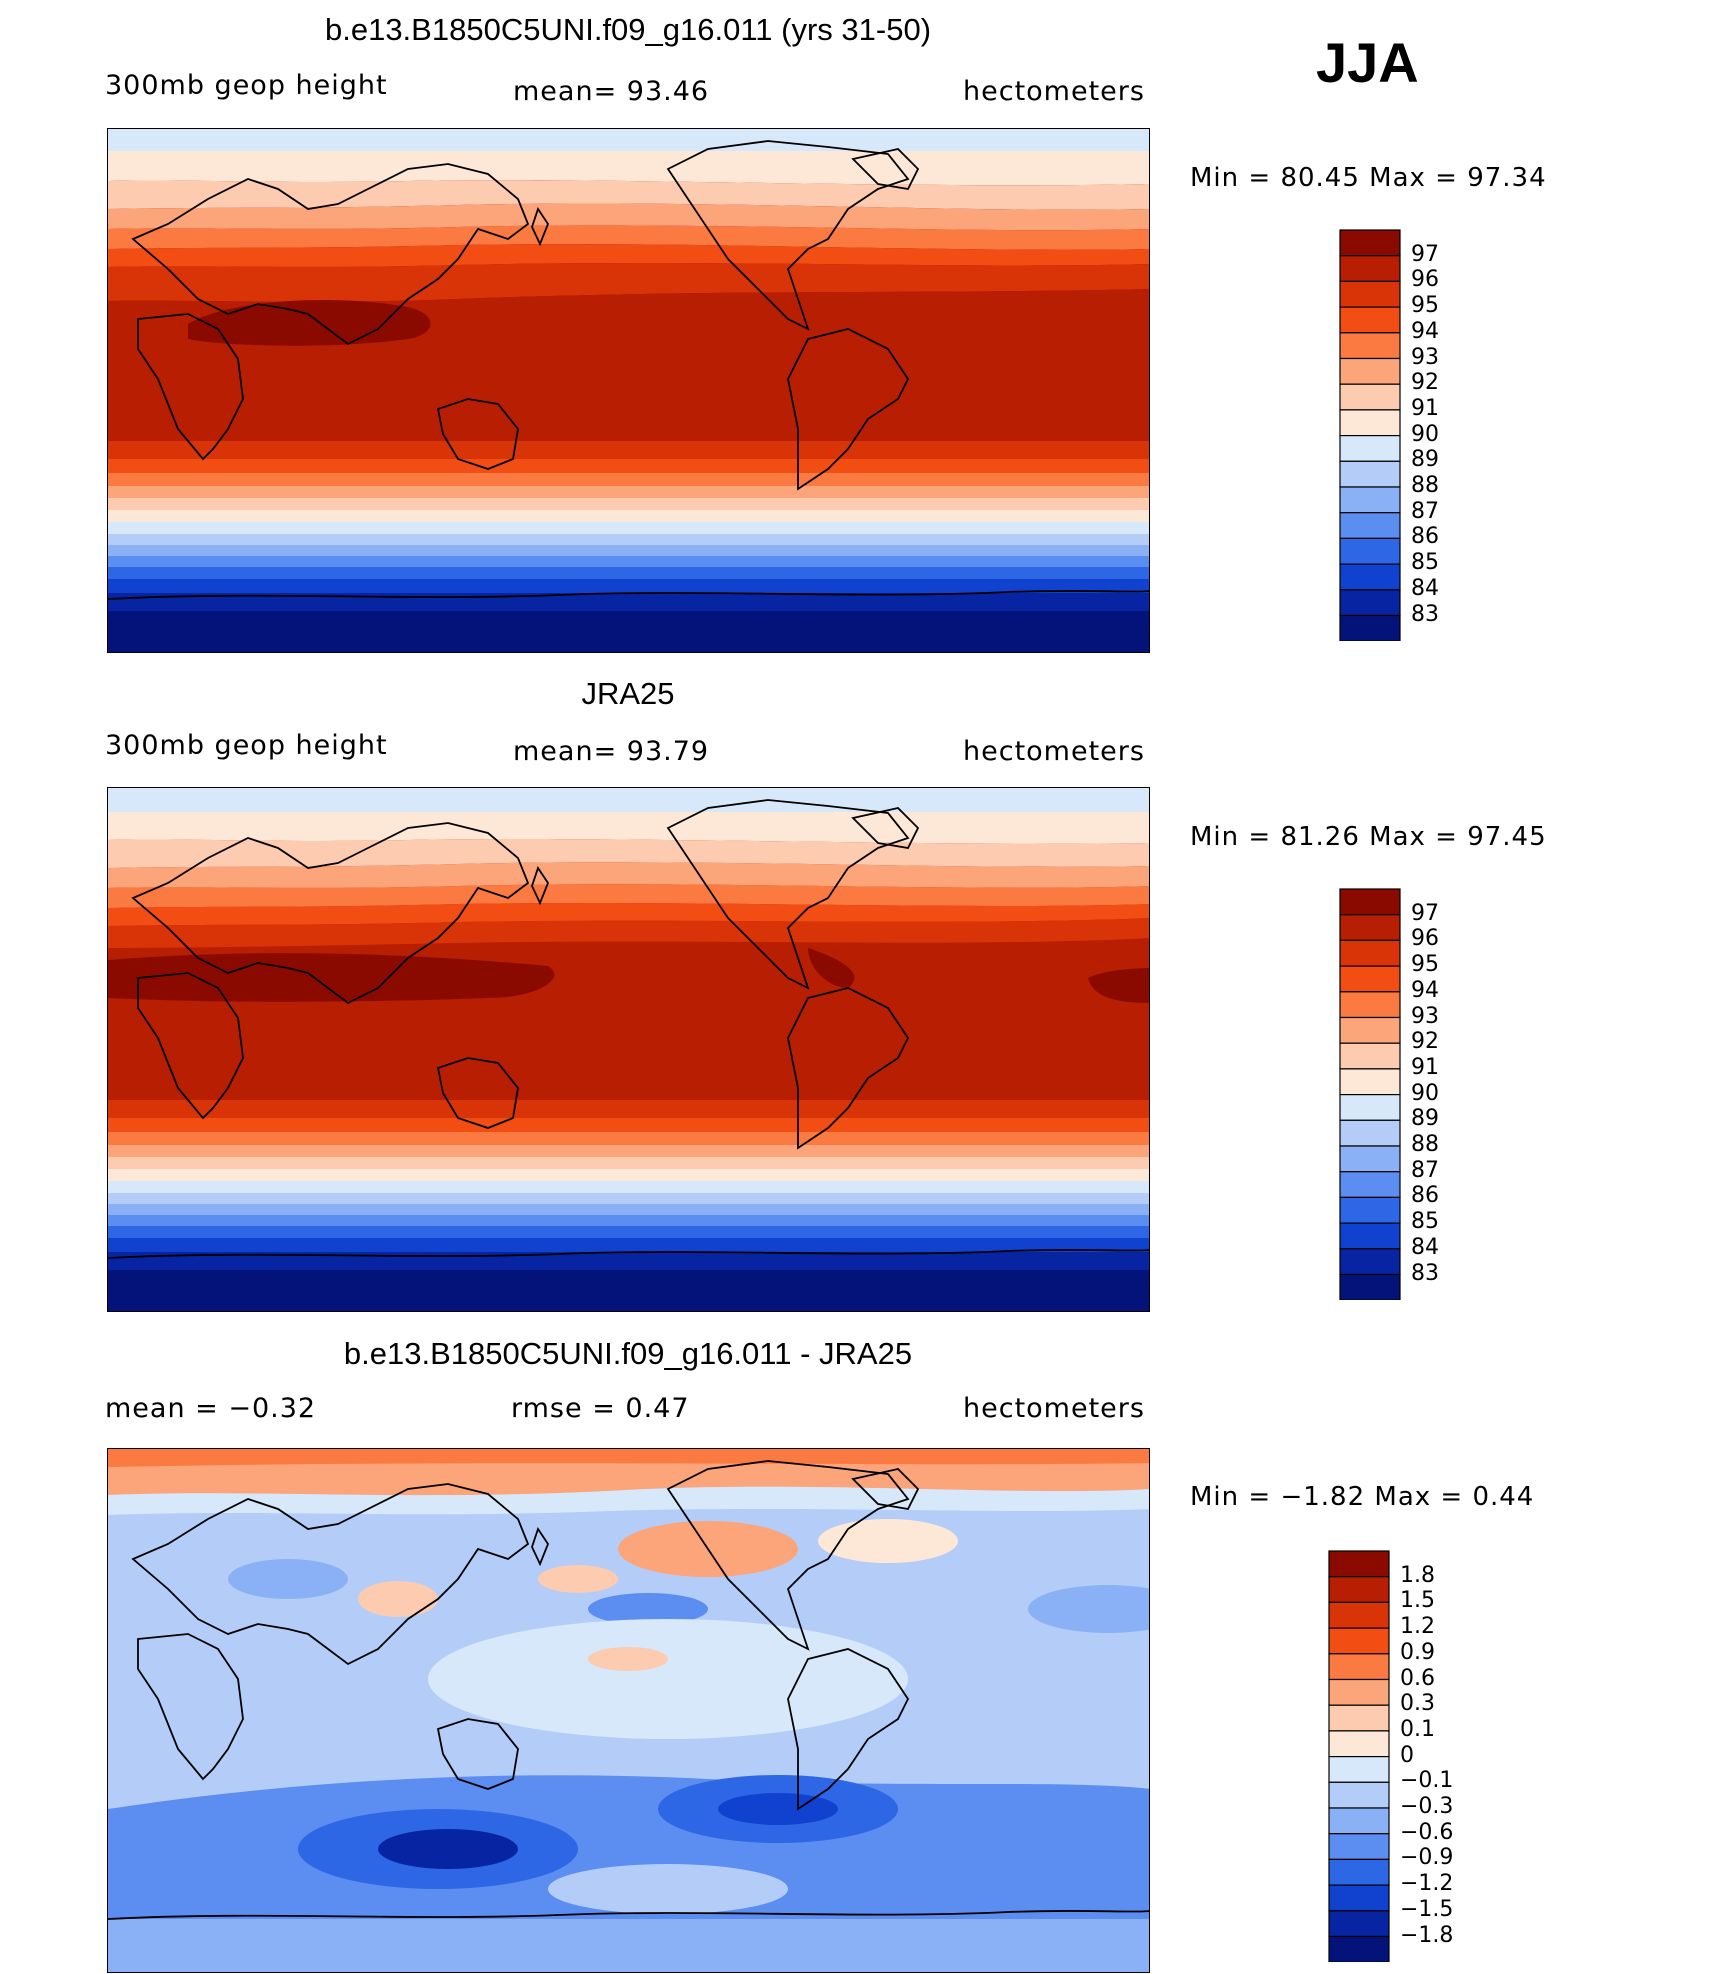 This screenshot has width=1710, height=1974. I want to click on season-label: JJA, so click(1367, 62).